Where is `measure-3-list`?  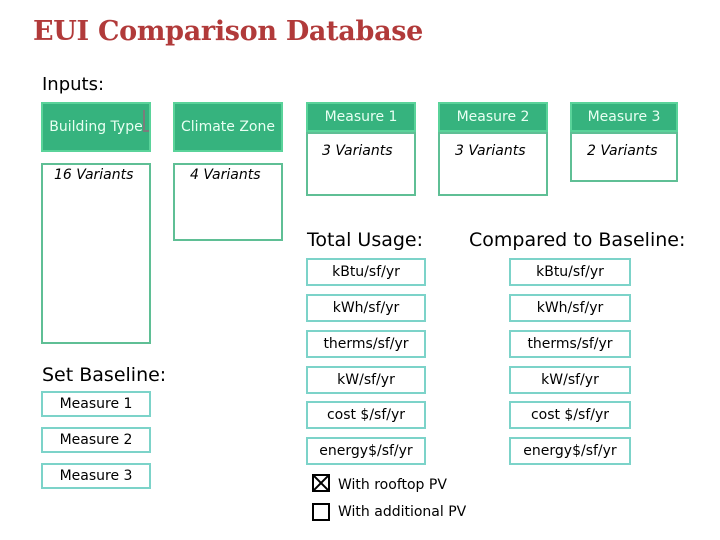 measure-3-list is located at coordinates (624, 157).